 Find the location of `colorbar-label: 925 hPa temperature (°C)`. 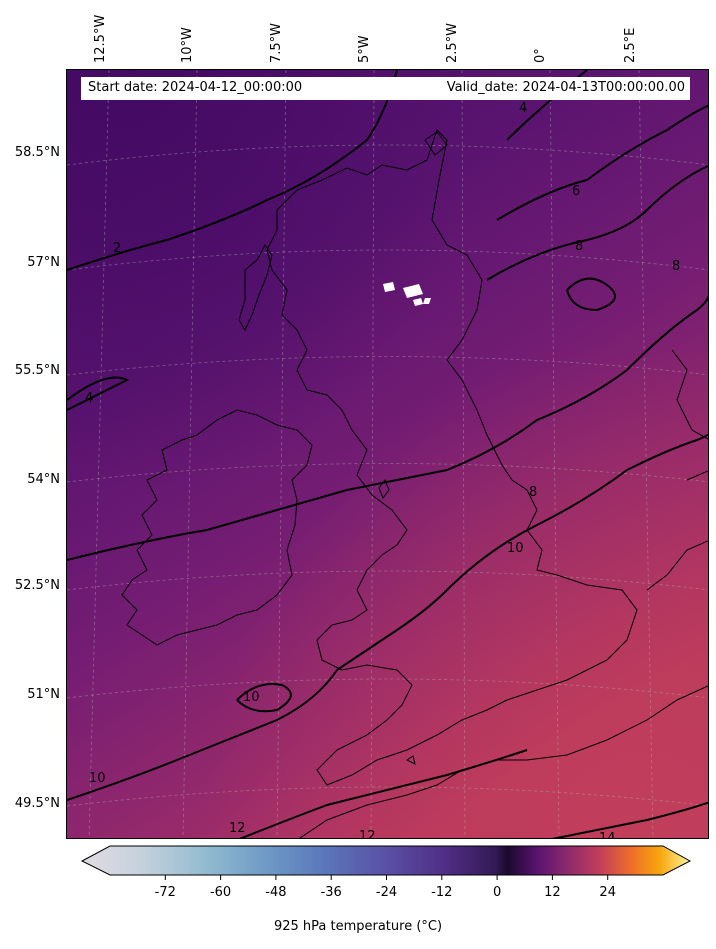

colorbar-label: 925 hPa temperature (°C) is located at coordinates (358, 926).